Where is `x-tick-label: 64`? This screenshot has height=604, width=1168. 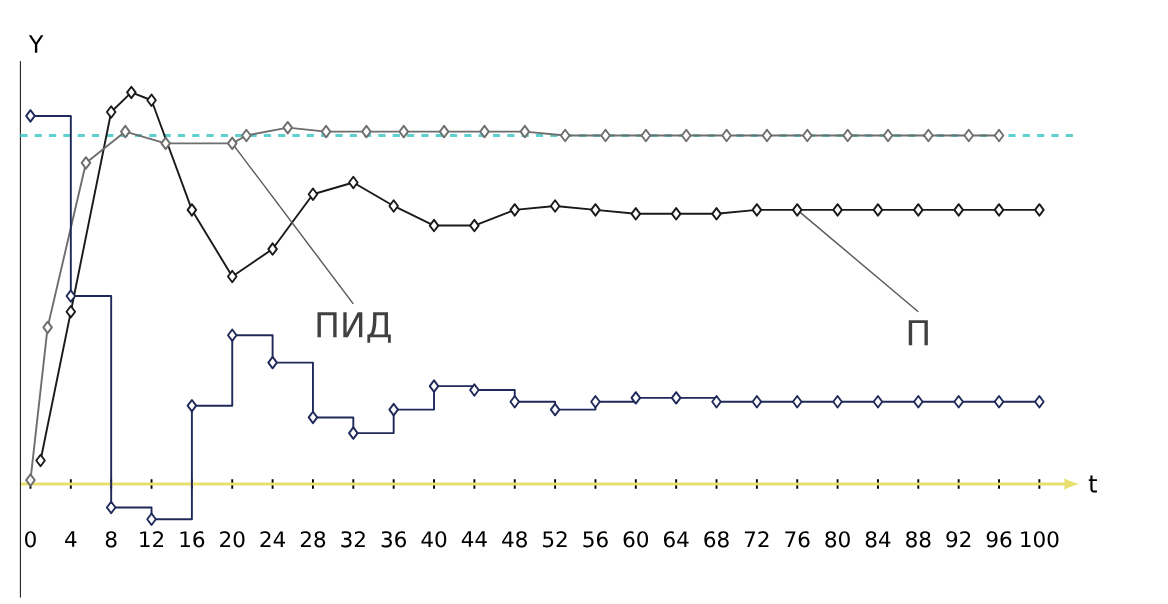
x-tick-label: 64 is located at coordinates (676, 539).